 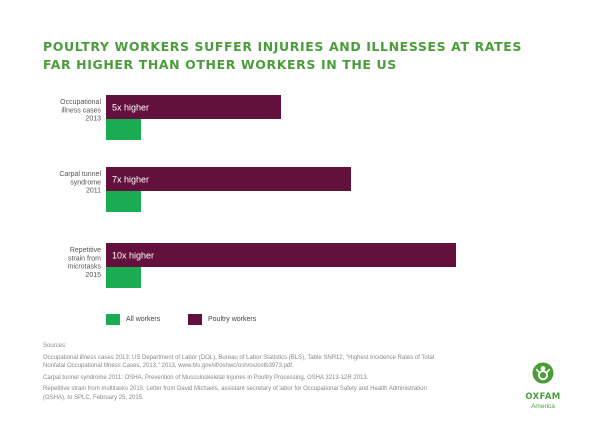 I want to click on logo-name: OXFAM, so click(x=543, y=397).